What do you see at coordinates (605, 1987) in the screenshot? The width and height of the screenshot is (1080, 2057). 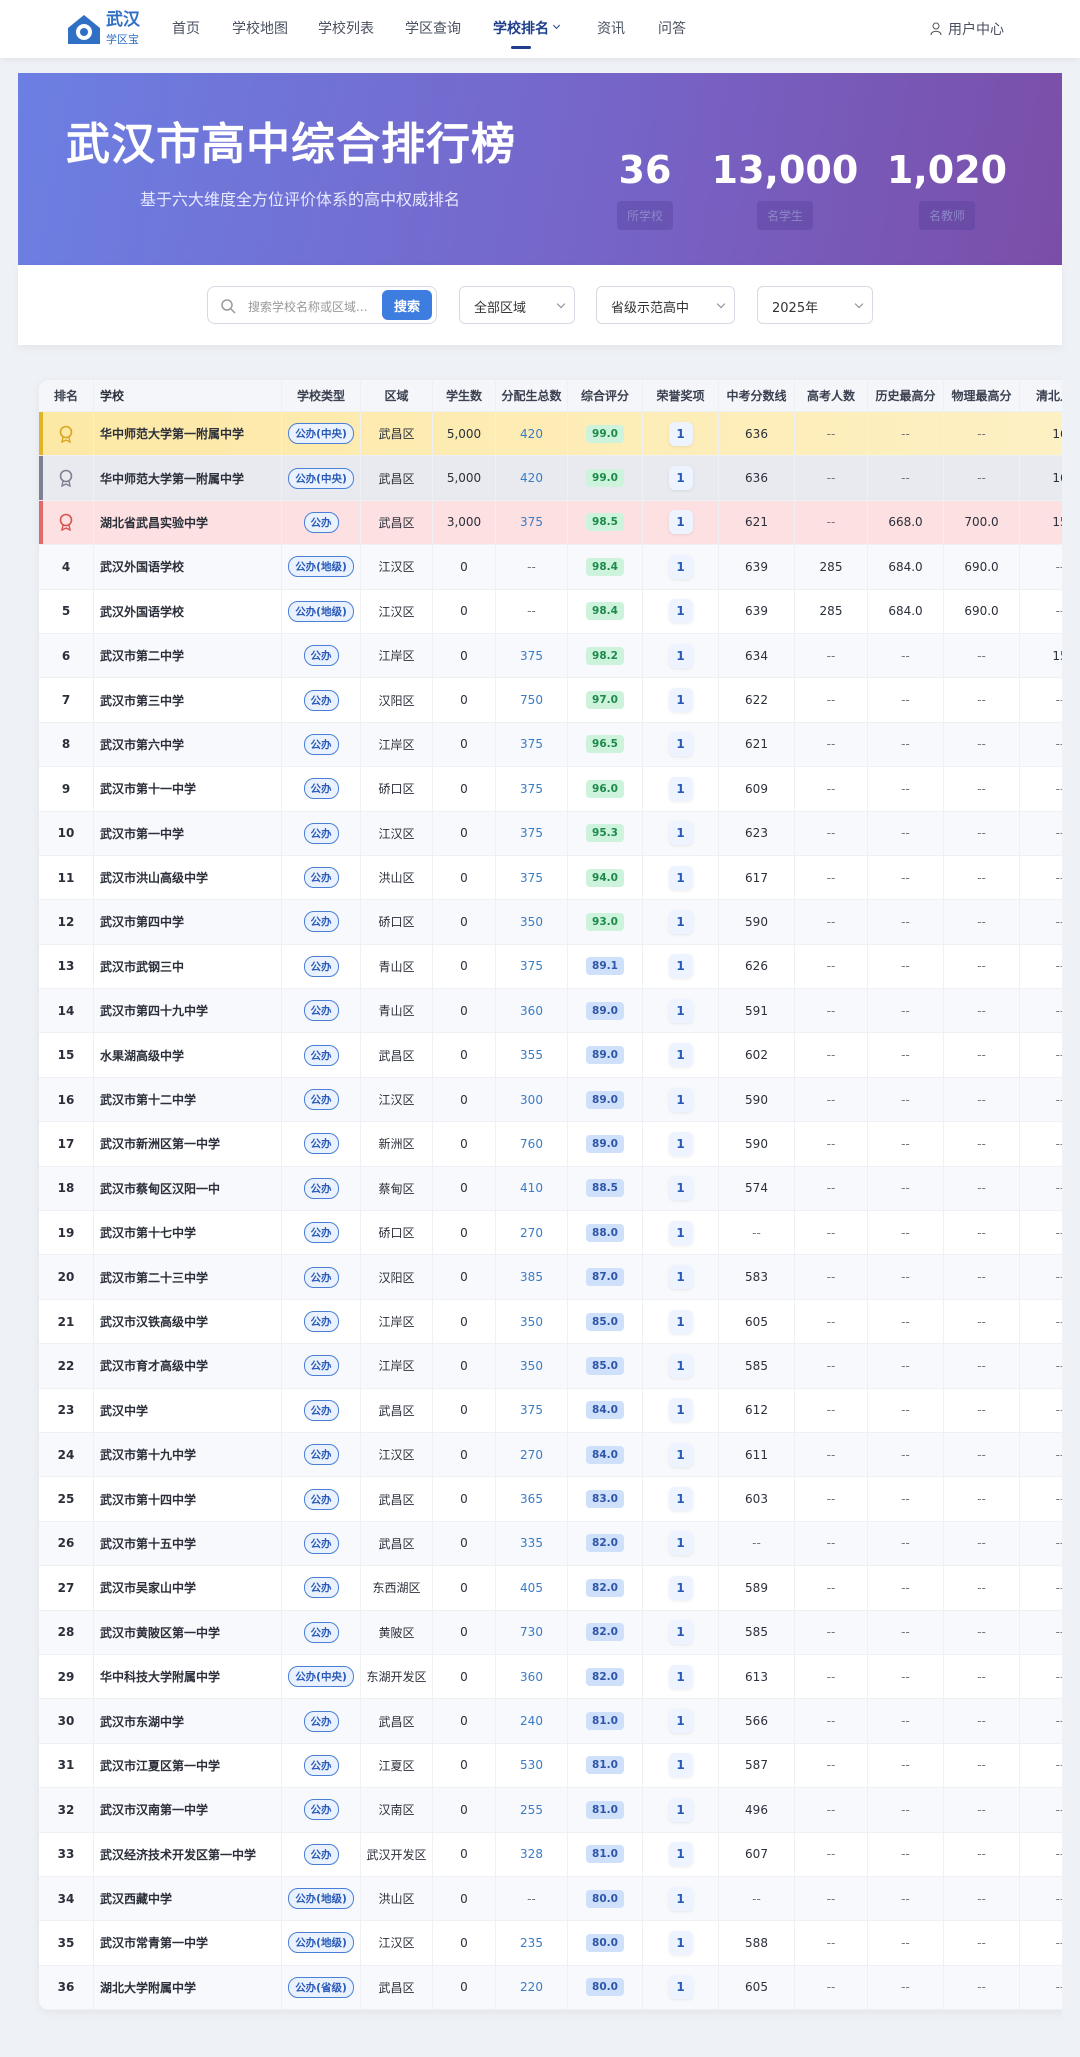 I see `score-badge: 80.0` at bounding box center [605, 1987].